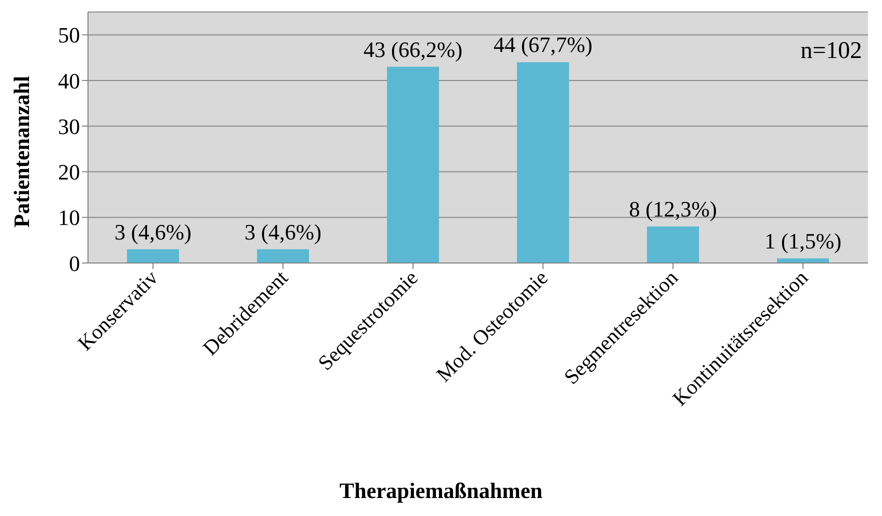  What do you see at coordinates (441, 491) in the screenshot?
I see `x-axis-title: Therapiemaßnahmen` at bounding box center [441, 491].